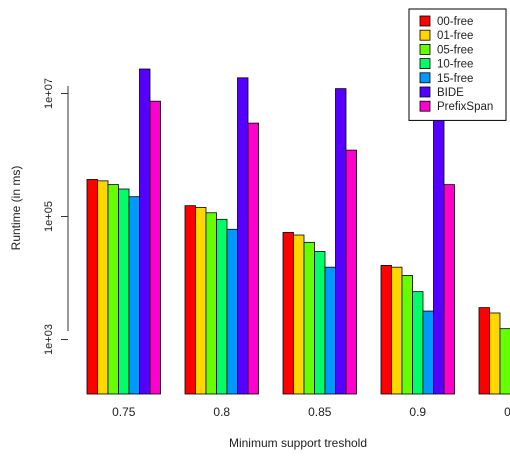 This screenshot has width=510, height=458. I want to click on y-tick-label: 1e+05, so click(49, 216).